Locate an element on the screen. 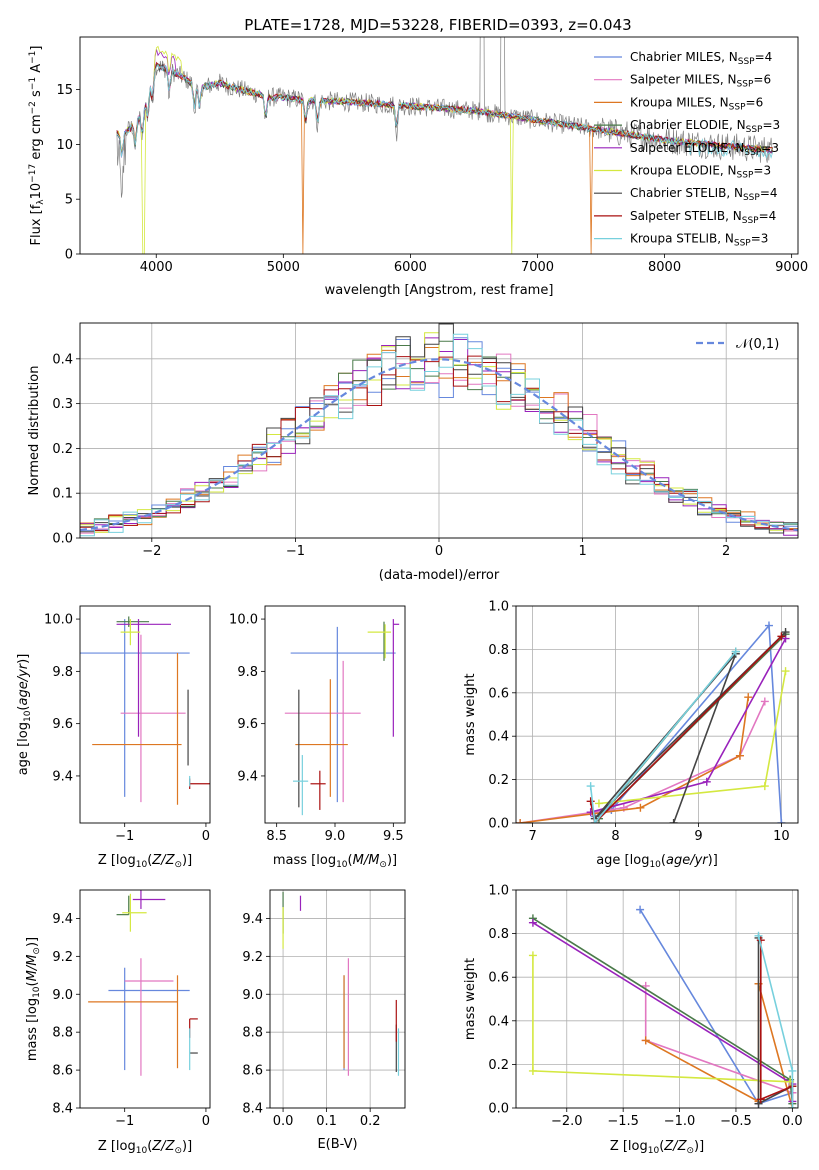 The height and width of the screenshot is (1170, 819). y-tick-label: 9.2 is located at coordinates (62, 957).